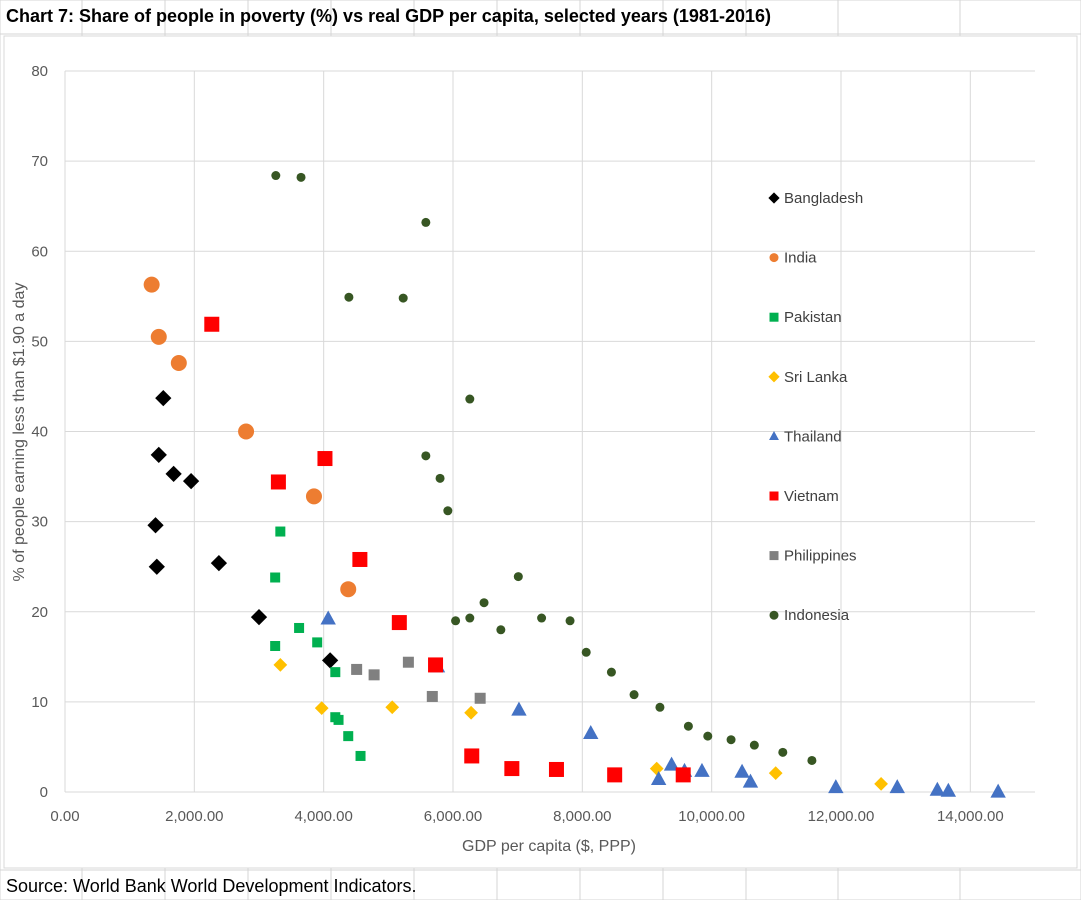  Describe the element at coordinates (453, 816) in the screenshot. I see `x-tick-label: 6,000.00` at that location.